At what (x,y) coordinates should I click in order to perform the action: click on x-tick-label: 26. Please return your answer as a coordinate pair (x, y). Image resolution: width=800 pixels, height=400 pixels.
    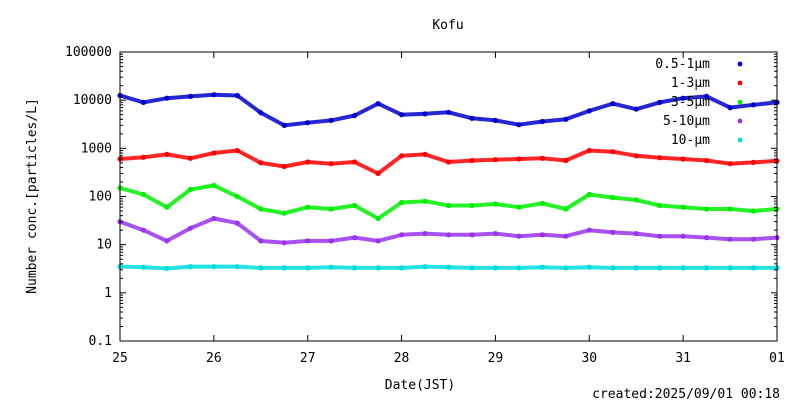
    Looking at the image, I should click on (214, 358).